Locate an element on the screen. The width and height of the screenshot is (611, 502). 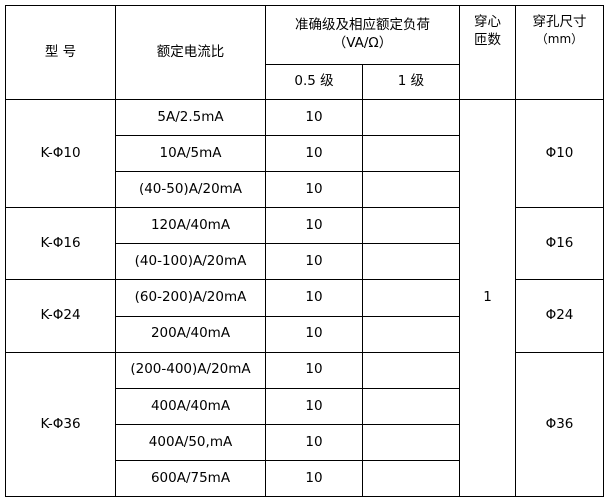
hole-cell: Φ16 is located at coordinates (559, 244).